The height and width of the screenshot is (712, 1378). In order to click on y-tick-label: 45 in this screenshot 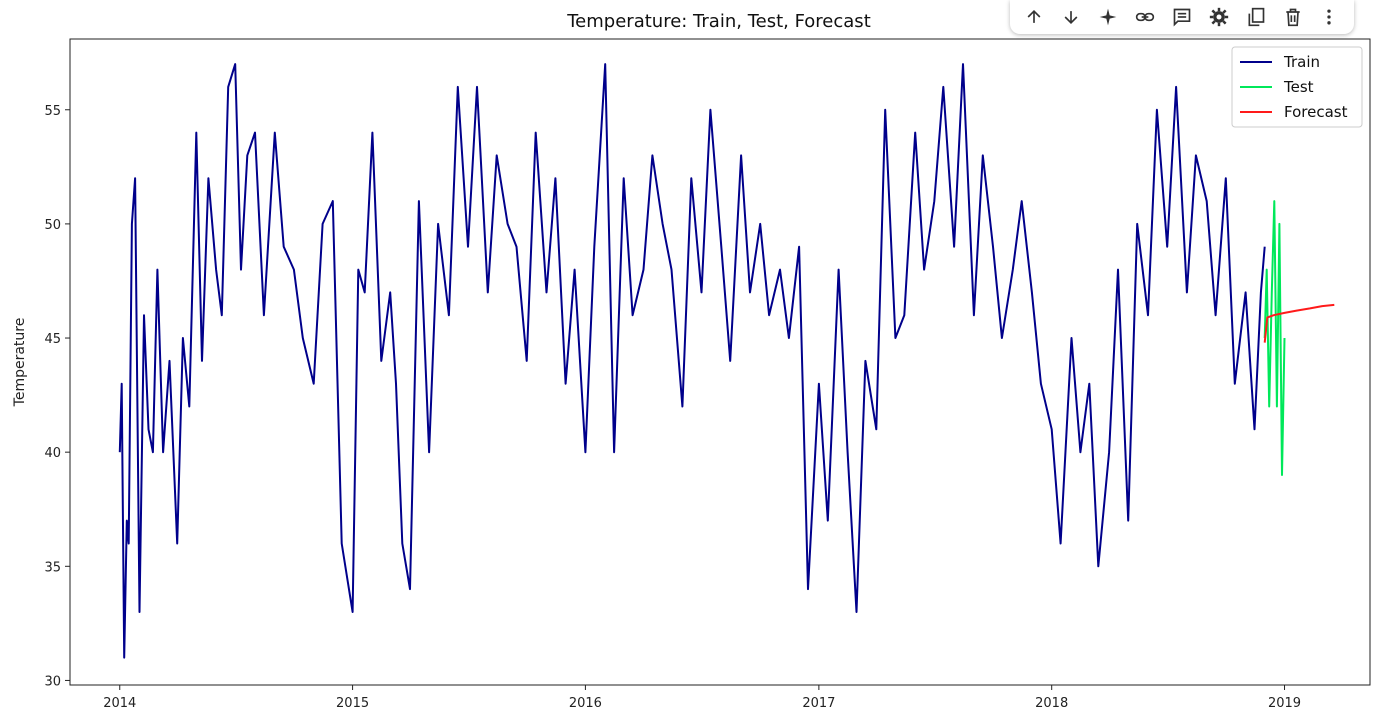, I will do `click(52, 339)`.